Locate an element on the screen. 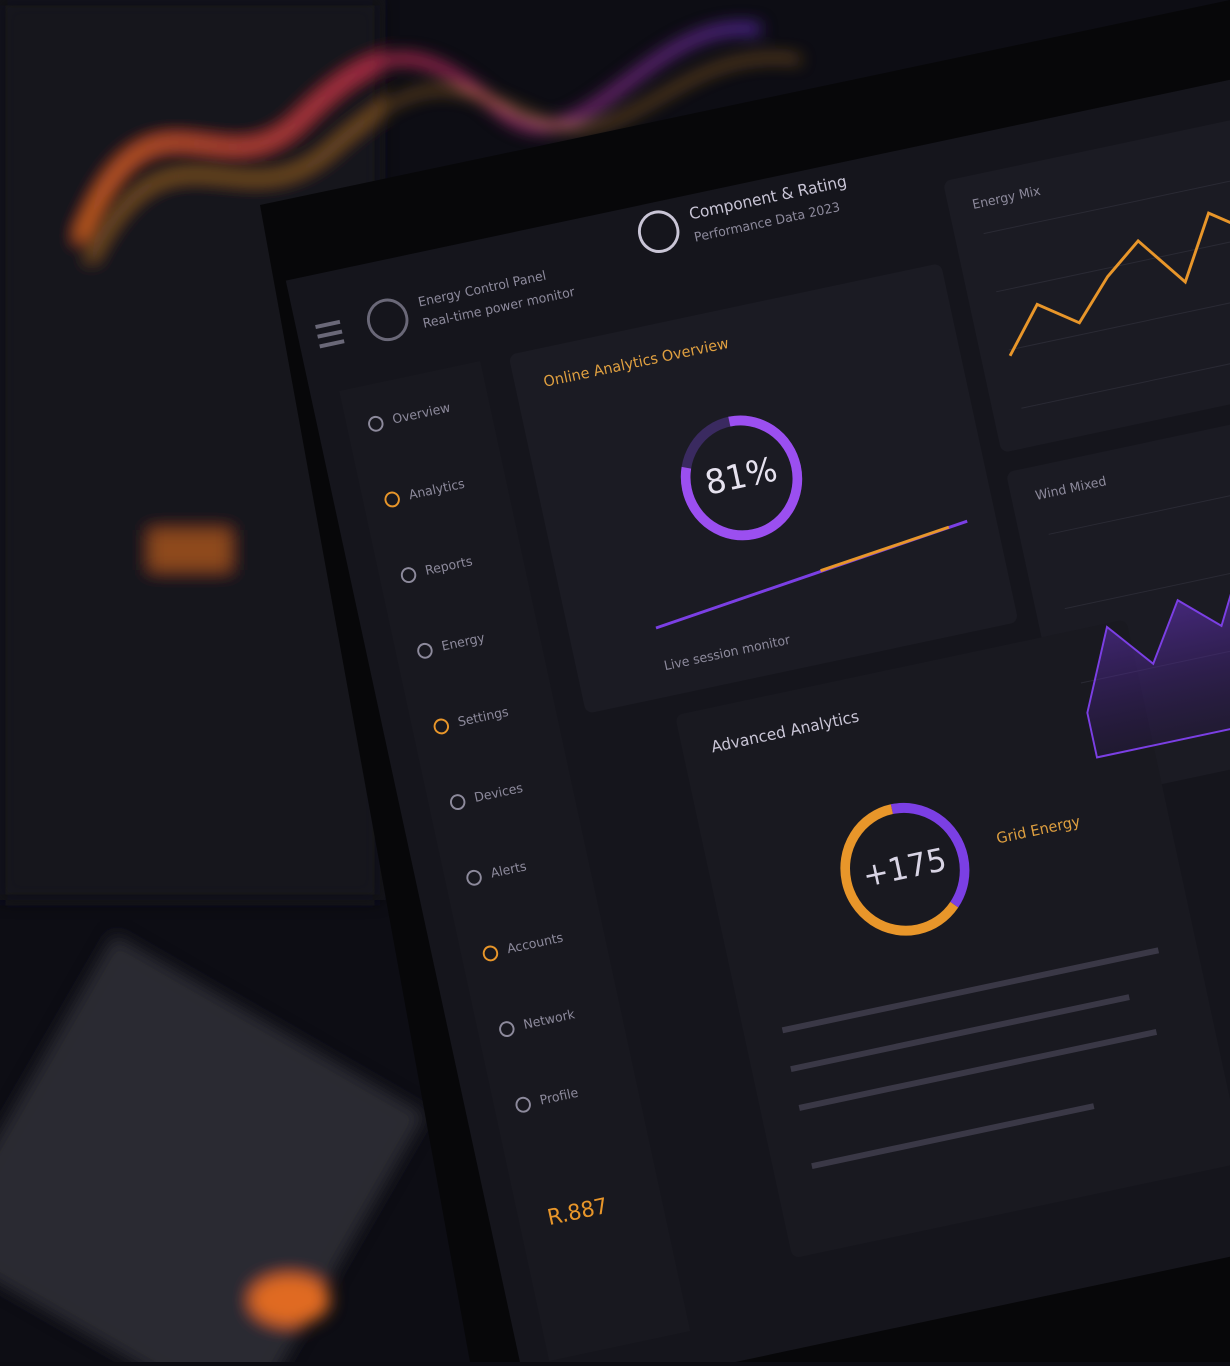  progress-line is located at coordinates (885, 549).